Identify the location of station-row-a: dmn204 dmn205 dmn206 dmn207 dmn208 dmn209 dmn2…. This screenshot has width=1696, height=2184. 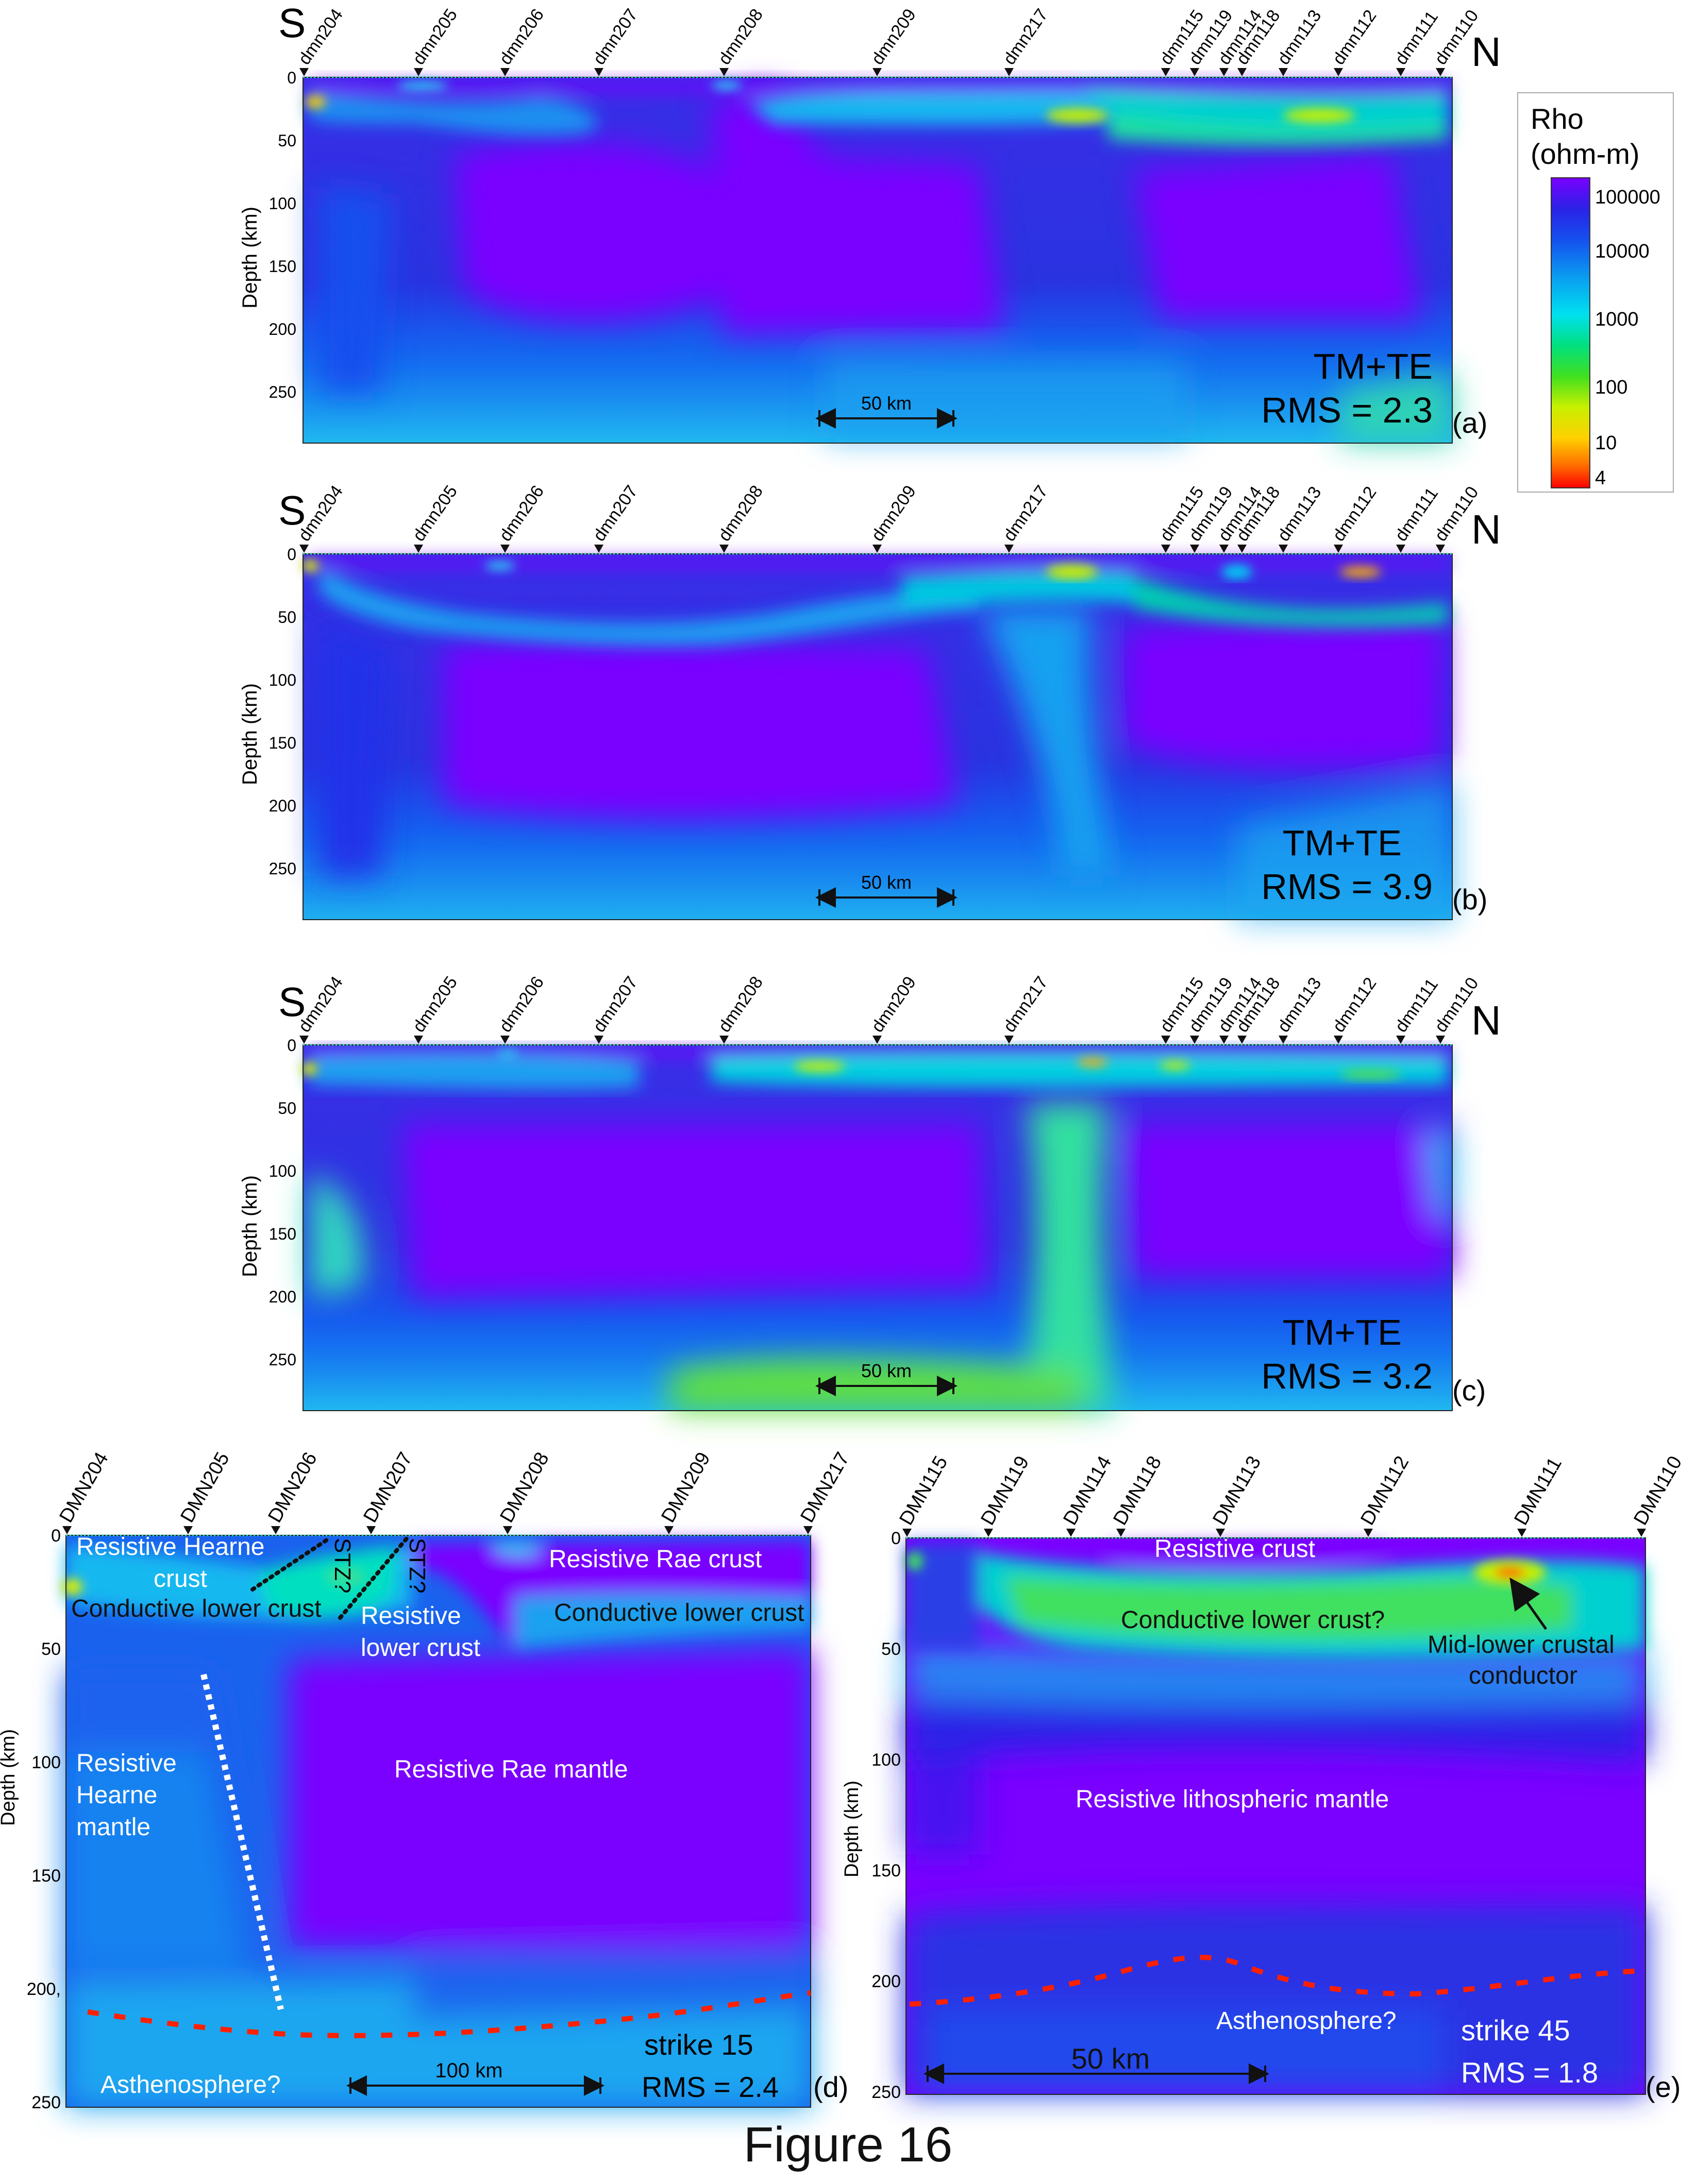
(888, 40).